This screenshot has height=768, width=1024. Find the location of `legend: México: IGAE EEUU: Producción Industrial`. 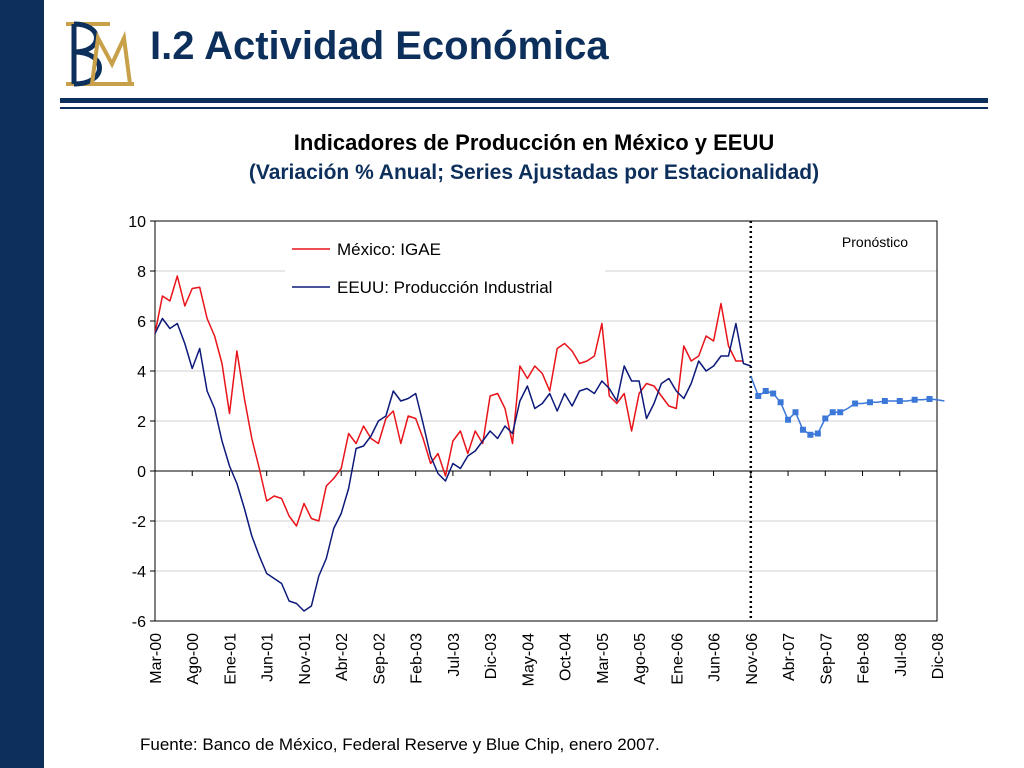

legend: México: IGAE EEUU: Producción Industrial is located at coordinates (445, 265).